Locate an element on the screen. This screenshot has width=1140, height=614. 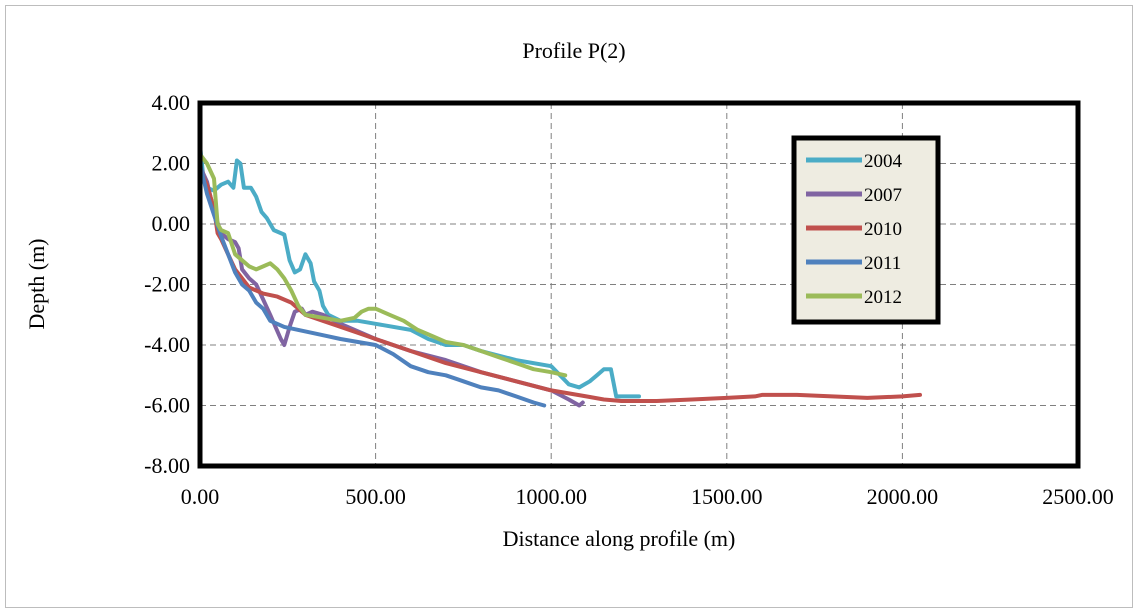
legend-label-2011: 2011 is located at coordinates (882, 263).